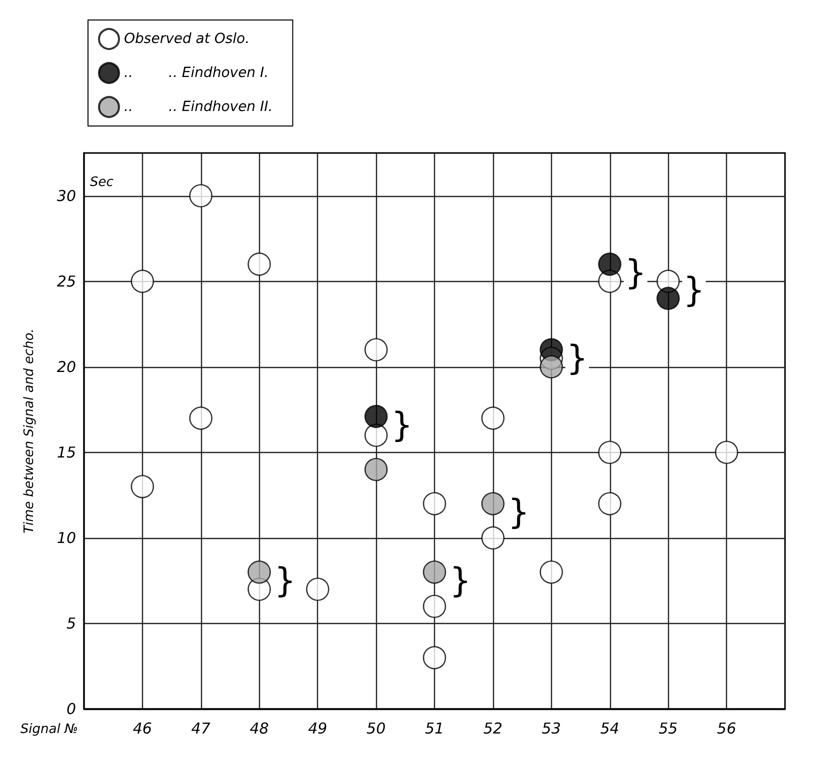 This screenshot has width=821, height=775. Describe the element at coordinates (71, 709) in the screenshot. I see `y-tick-label: 0` at that location.